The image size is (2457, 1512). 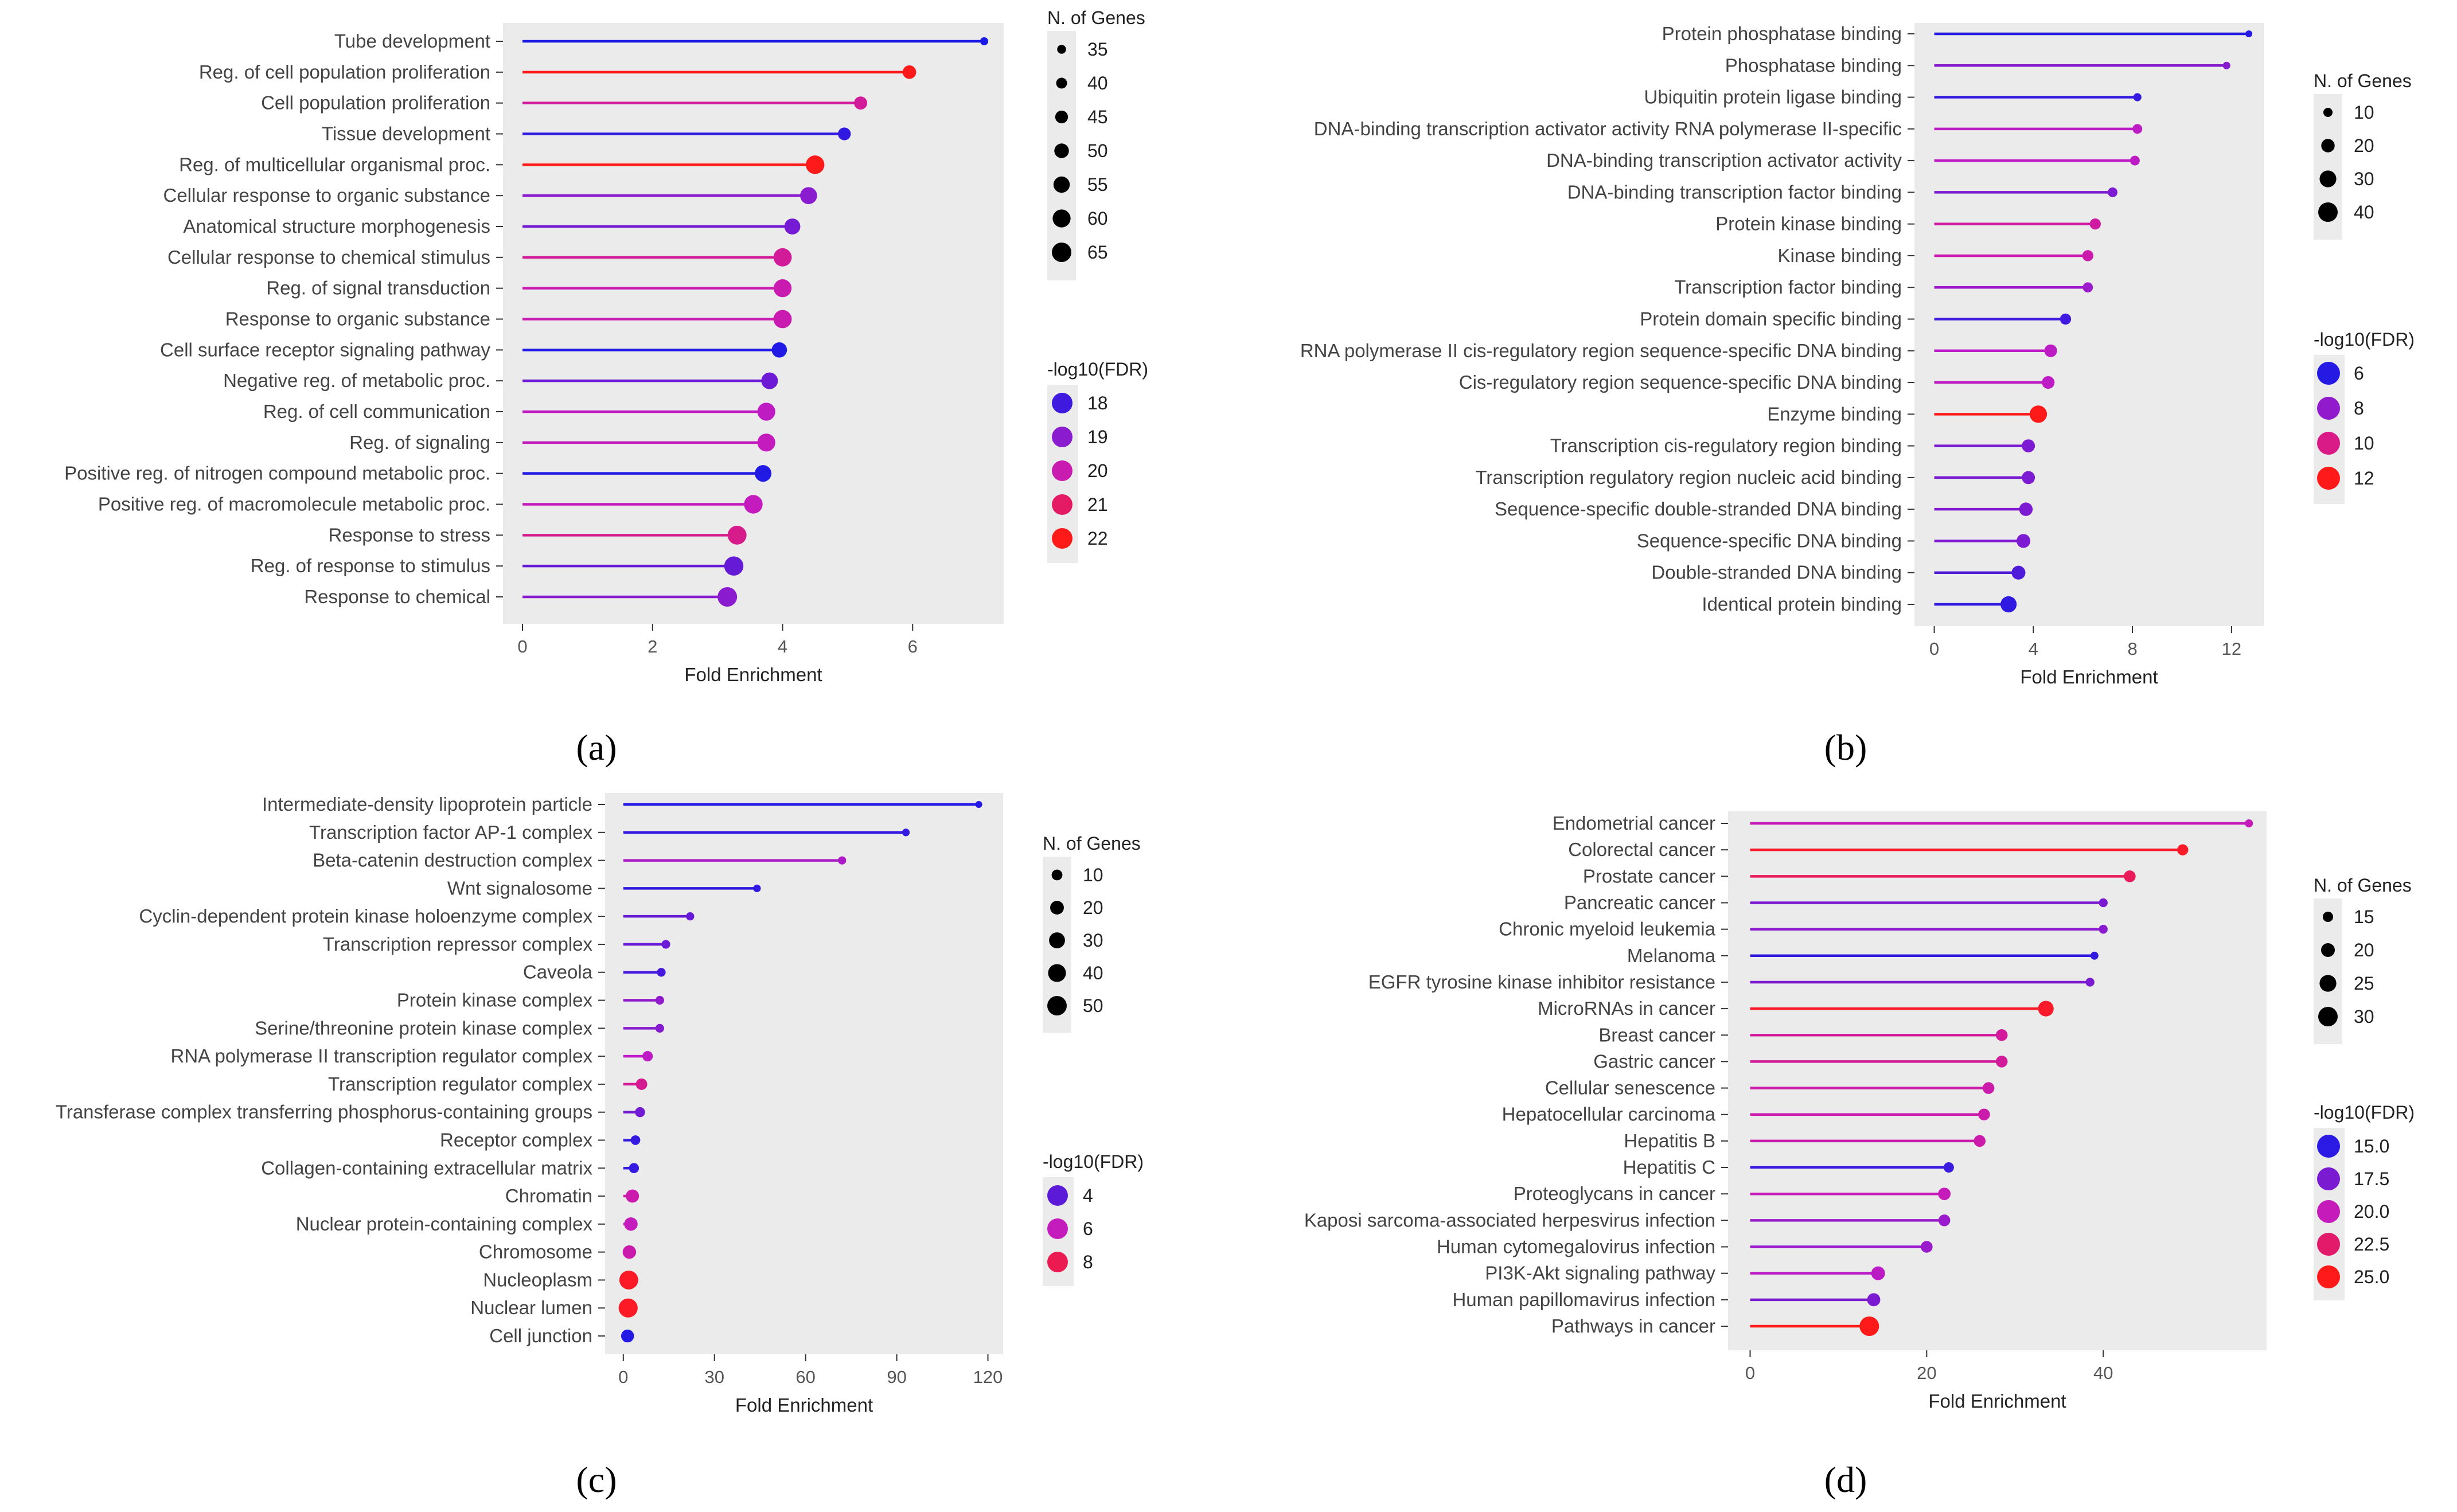 I want to click on color-legend-label: 18, so click(x=1097, y=403).